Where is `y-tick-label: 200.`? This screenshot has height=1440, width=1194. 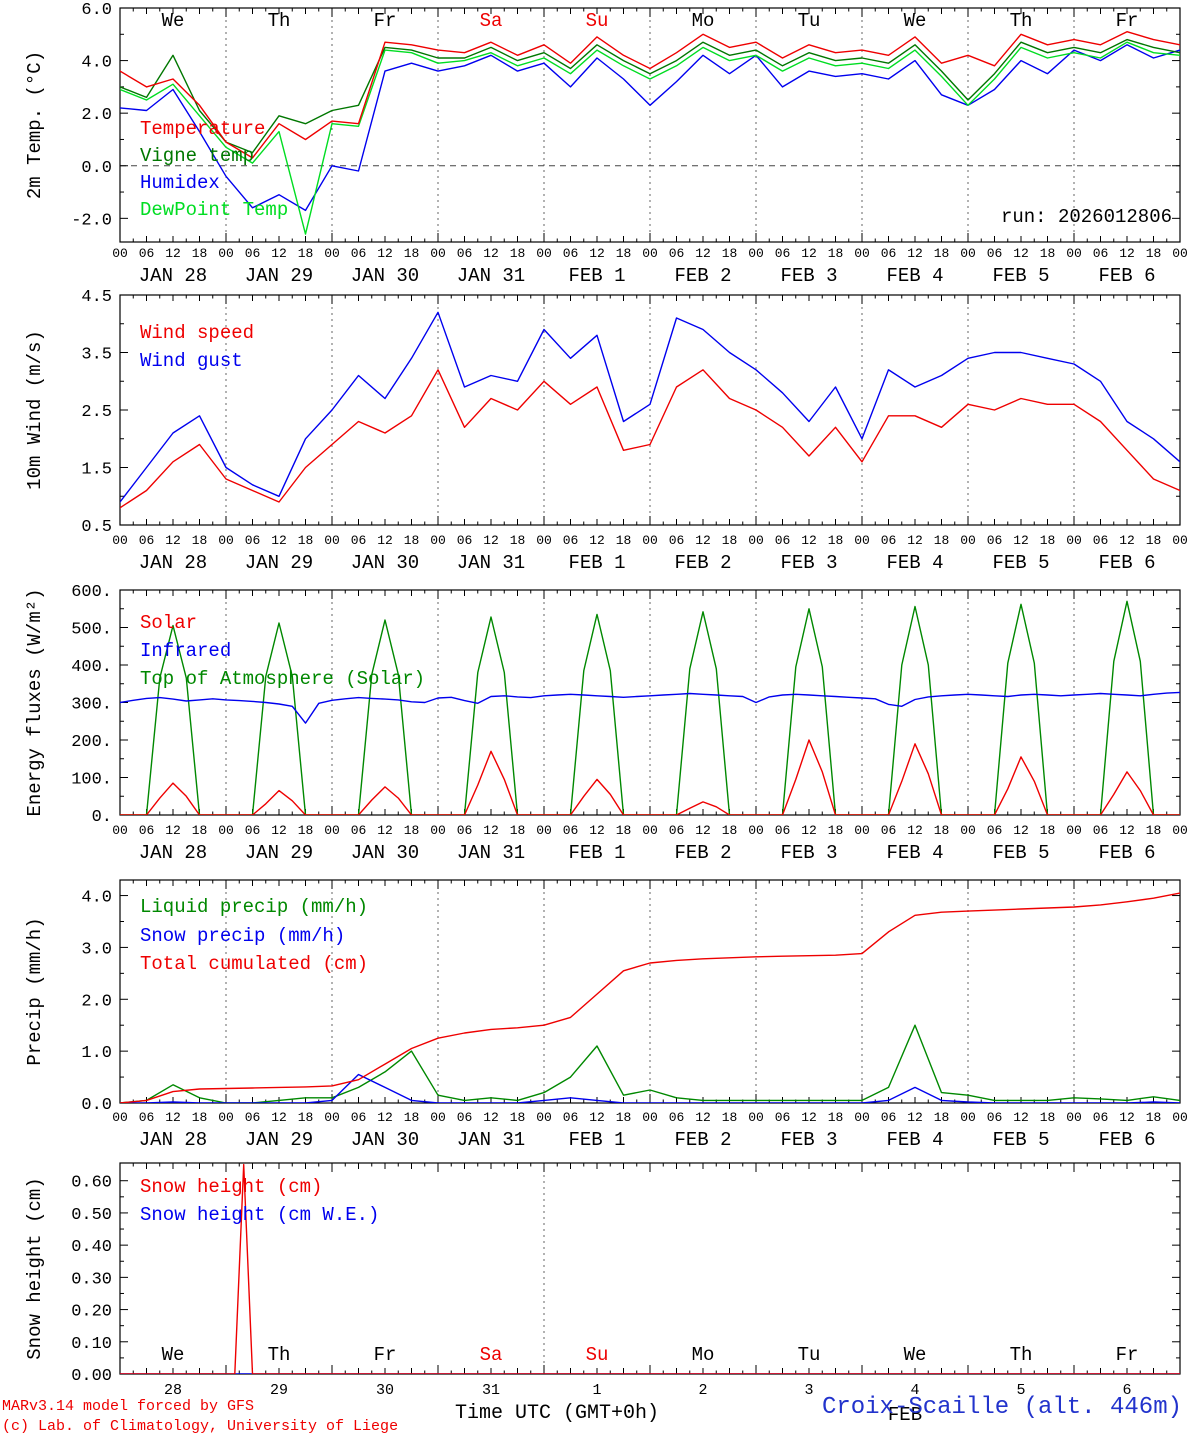
y-tick-label: 200. is located at coordinates (91, 742).